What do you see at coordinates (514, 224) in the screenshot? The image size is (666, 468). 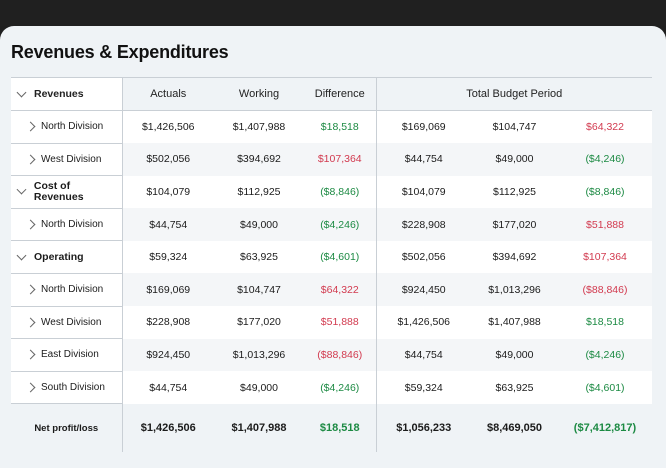 I see `cell-total-budget-2: $177,020` at bounding box center [514, 224].